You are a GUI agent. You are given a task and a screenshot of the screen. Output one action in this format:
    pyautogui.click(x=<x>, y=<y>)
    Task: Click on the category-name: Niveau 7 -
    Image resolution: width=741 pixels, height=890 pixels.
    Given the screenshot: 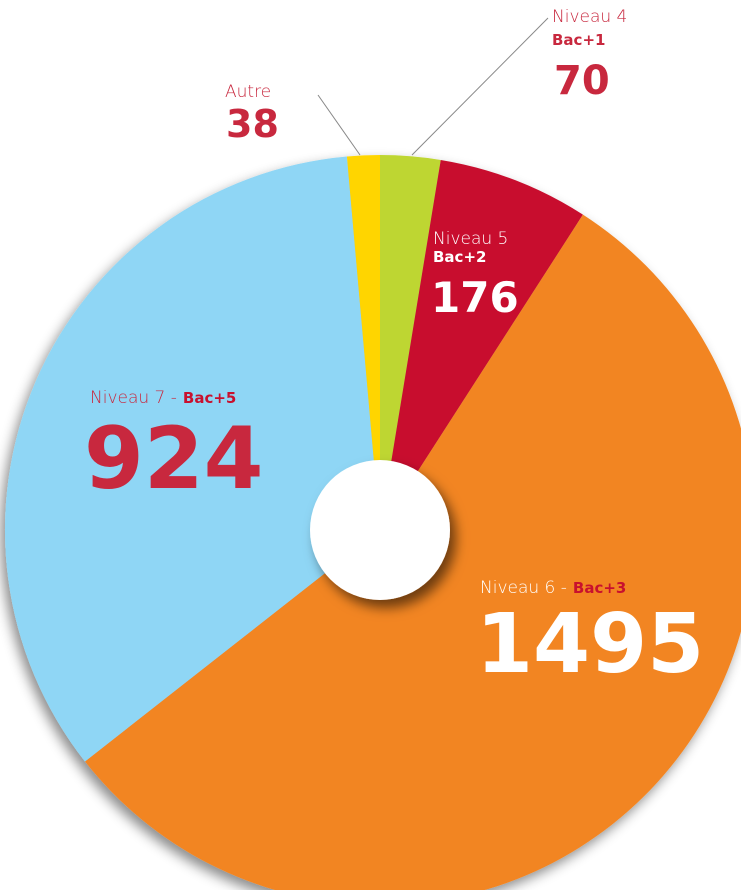 What is the action you would take?
    pyautogui.click(x=133, y=398)
    